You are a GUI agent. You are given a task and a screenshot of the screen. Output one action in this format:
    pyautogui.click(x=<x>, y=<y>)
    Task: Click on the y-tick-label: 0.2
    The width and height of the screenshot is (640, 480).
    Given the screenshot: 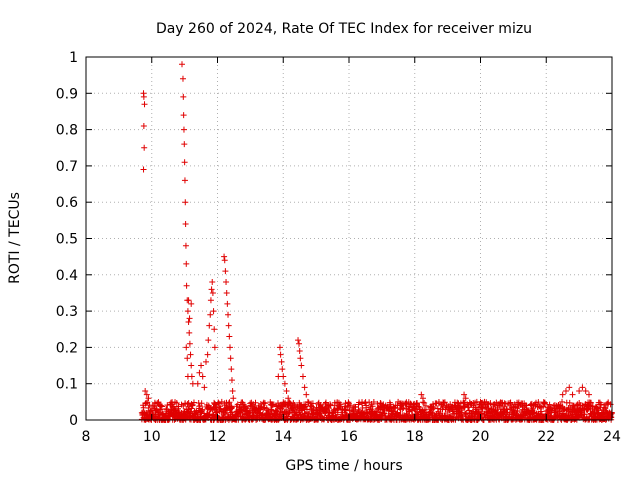 What is the action you would take?
    pyautogui.click(x=67, y=348)
    